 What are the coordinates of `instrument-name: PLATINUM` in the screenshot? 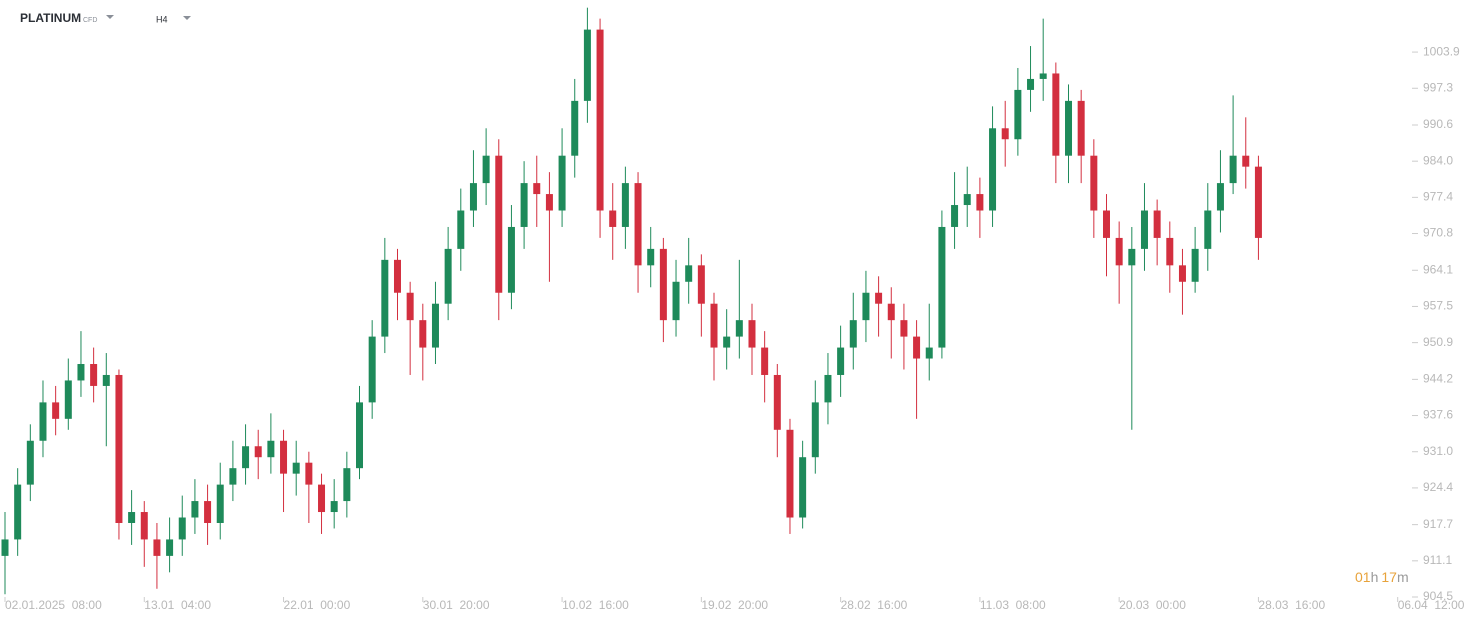 It's located at (50, 18).